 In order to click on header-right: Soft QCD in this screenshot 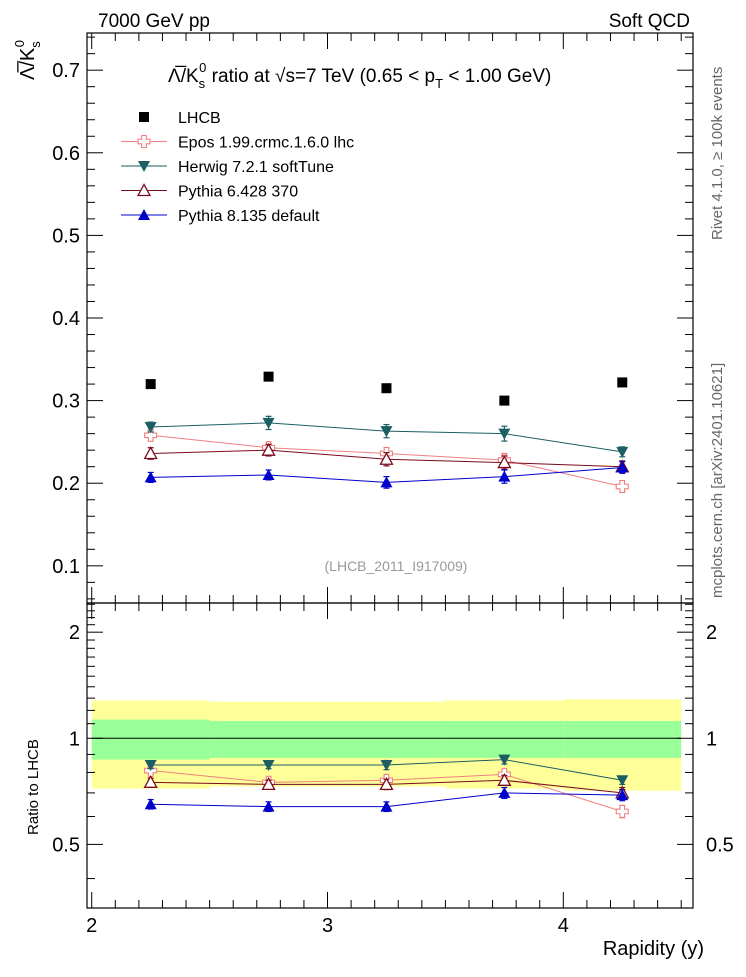, I will do `click(649, 21)`.